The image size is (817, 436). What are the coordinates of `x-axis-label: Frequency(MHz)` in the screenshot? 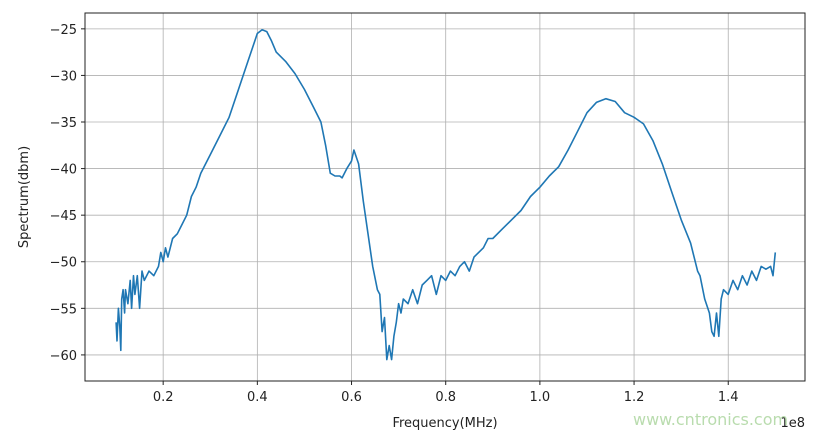 It's located at (444, 423).